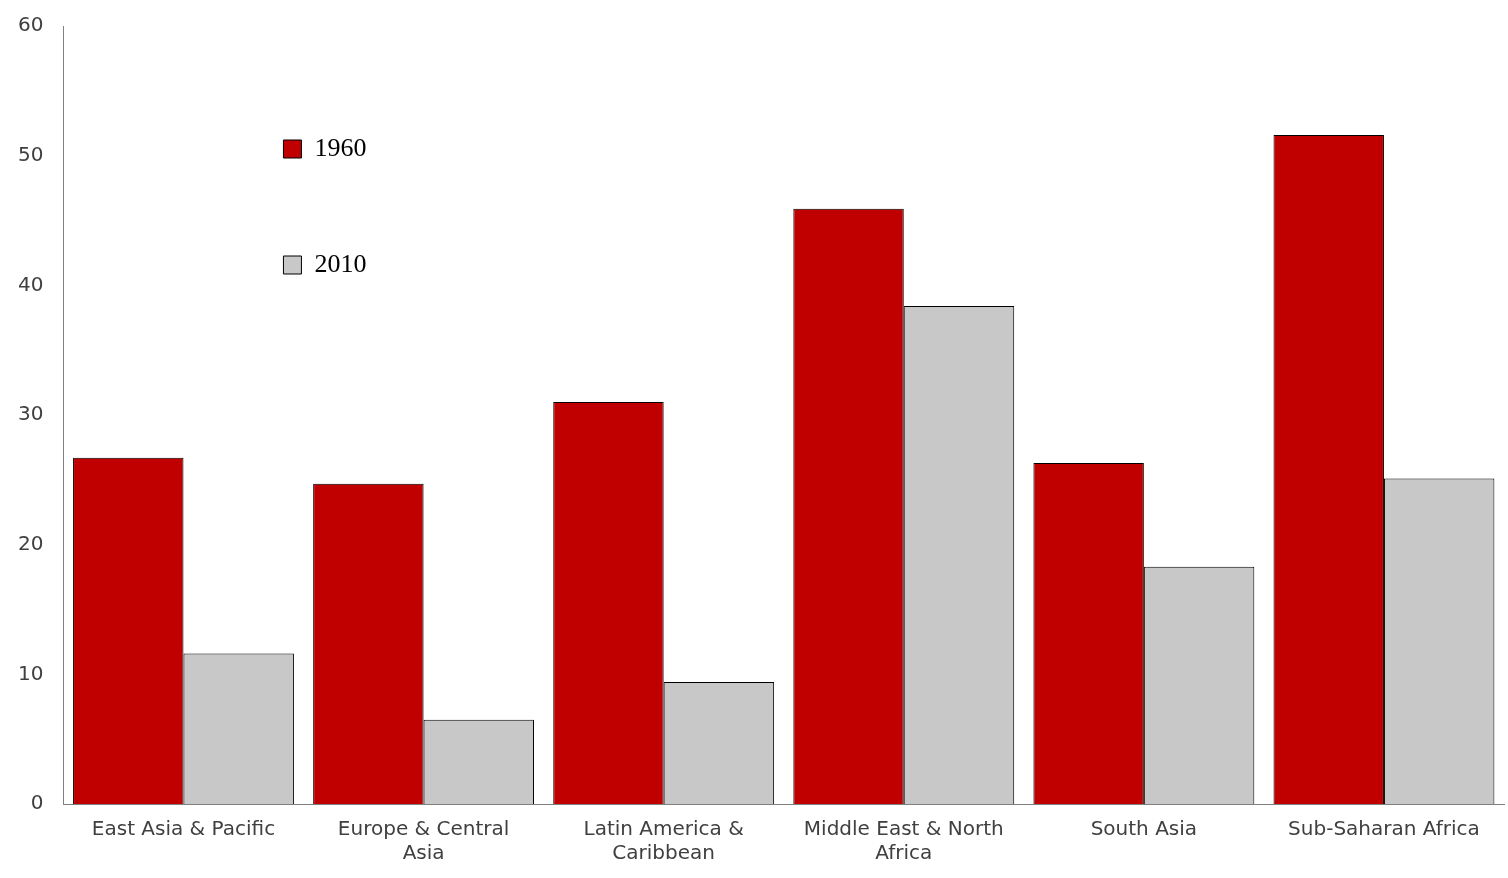 This screenshot has height=878, width=1508. What do you see at coordinates (31, 672) in the screenshot?
I see `y-tick-label: 10` at bounding box center [31, 672].